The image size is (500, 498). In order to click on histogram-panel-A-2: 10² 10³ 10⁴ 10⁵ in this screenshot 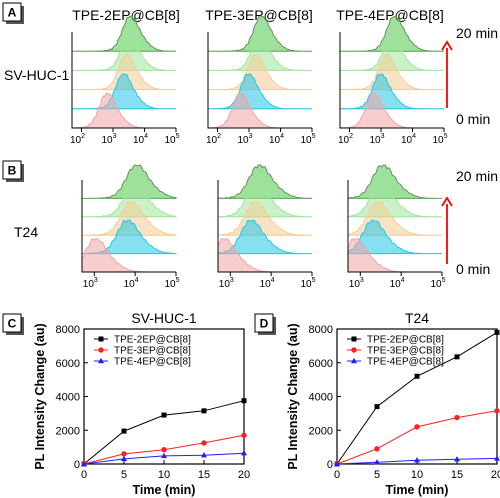, I will do `click(261, 80)`.